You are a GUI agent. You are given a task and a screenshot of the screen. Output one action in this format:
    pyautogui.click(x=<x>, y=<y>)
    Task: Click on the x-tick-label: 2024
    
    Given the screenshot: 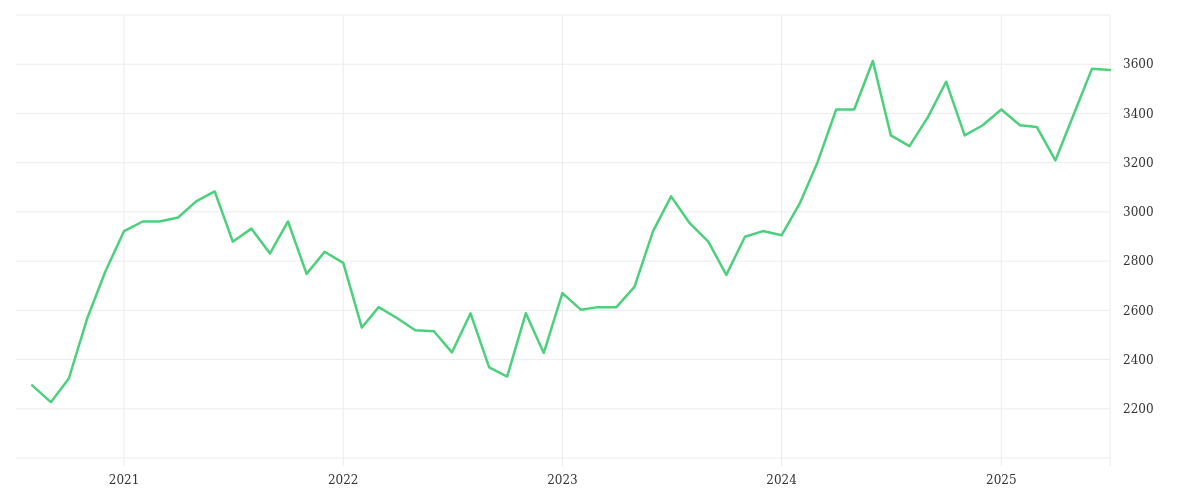 What is the action you would take?
    pyautogui.click(x=782, y=480)
    